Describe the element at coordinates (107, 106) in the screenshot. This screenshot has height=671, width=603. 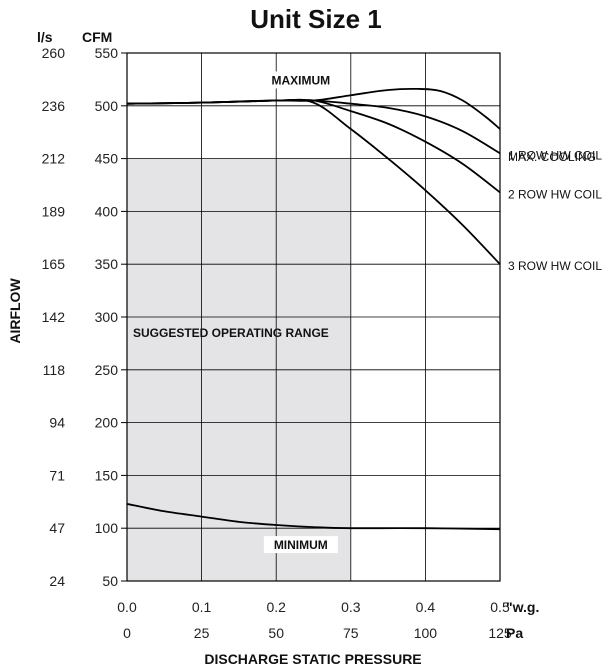
I see `y-tick-label-cfm: 500` at that location.